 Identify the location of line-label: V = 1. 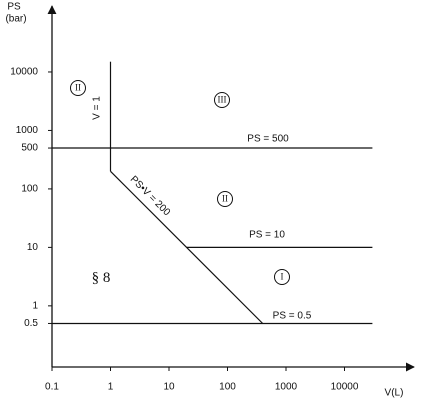
(97, 108).